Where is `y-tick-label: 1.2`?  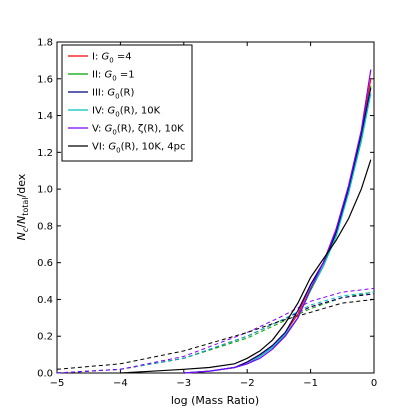 y-tick-label: 1.2 is located at coordinates (45, 153).